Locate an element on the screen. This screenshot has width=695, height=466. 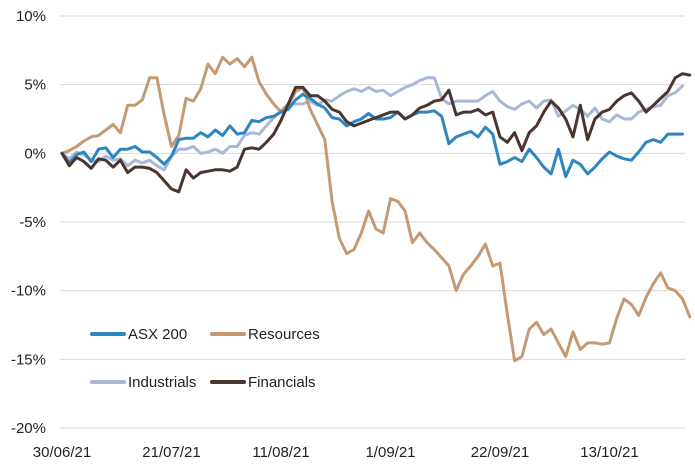
x-tick-label: 21/07/21 is located at coordinates (171, 452).